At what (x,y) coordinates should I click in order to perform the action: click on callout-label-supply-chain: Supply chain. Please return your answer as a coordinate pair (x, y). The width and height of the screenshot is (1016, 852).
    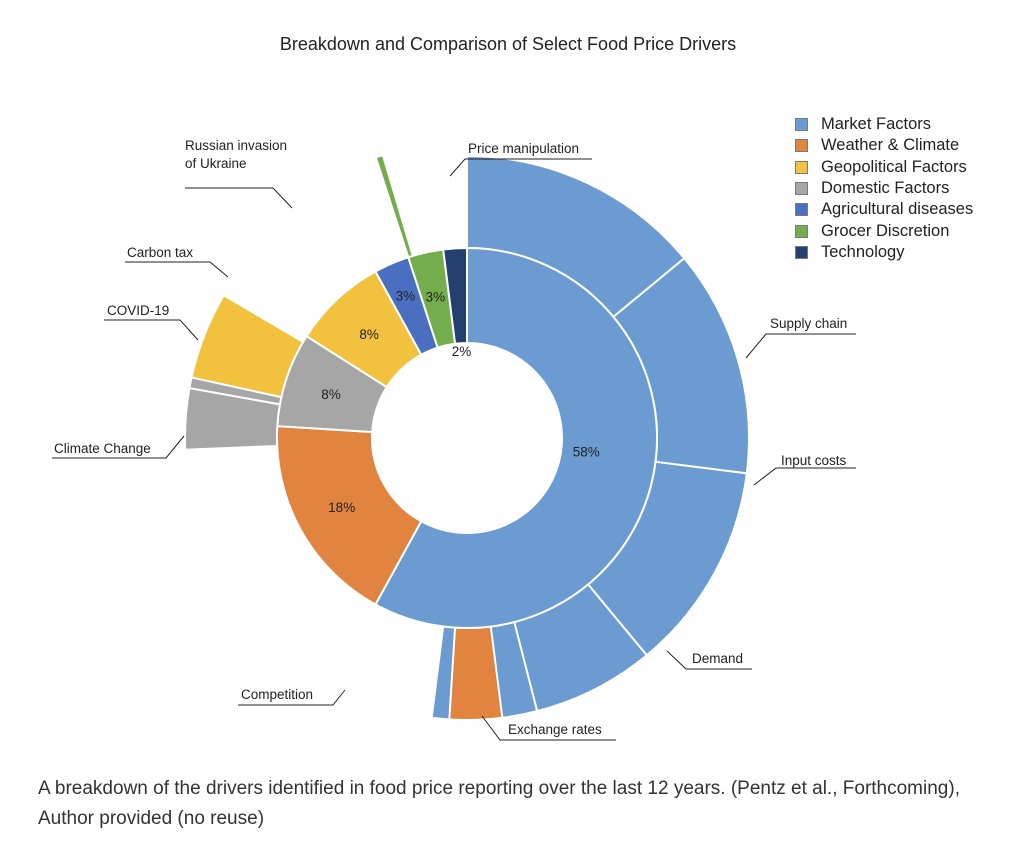
    Looking at the image, I should click on (808, 323).